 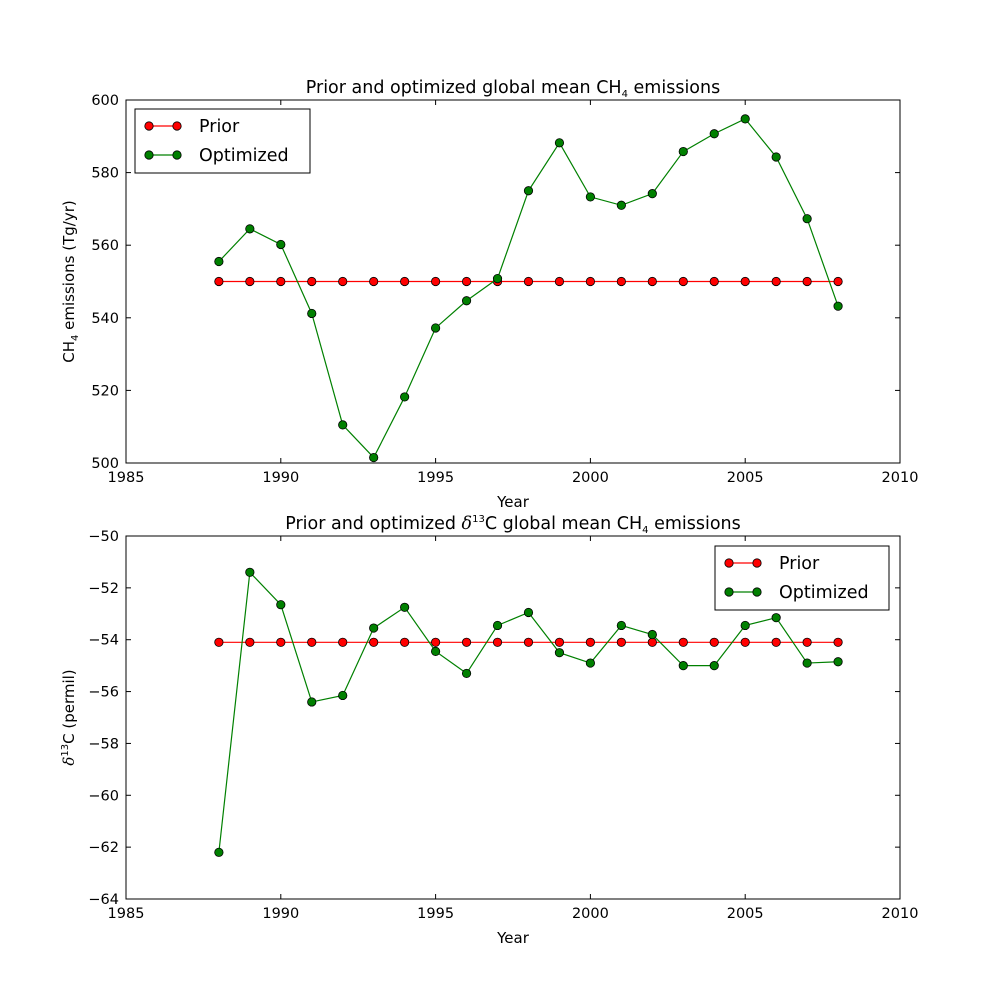 What do you see at coordinates (590, 478) in the screenshot?
I see `x-tick-label: 2000` at bounding box center [590, 478].